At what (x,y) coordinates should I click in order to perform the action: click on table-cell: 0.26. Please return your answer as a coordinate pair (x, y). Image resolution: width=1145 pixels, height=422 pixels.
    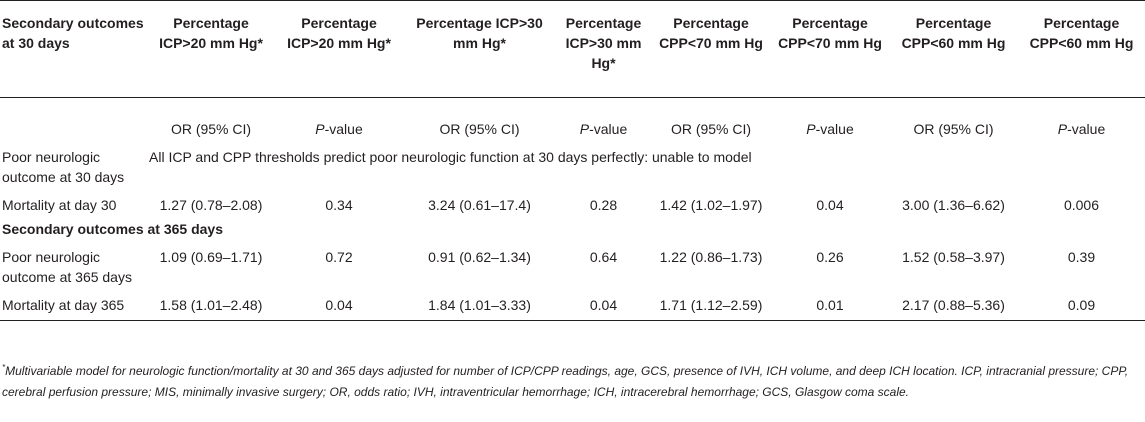
    Looking at the image, I should click on (830, 257).